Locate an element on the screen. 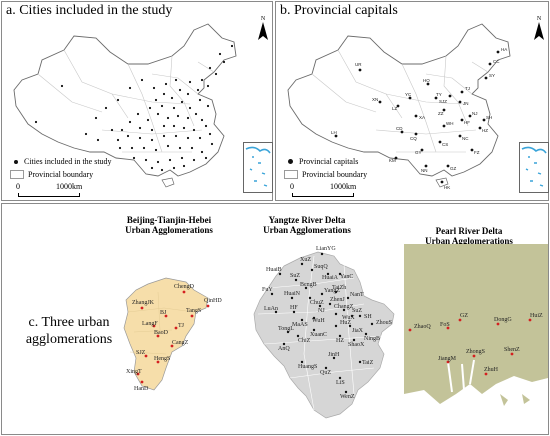  svg-text: LiS is located at coordinates (340, 383).